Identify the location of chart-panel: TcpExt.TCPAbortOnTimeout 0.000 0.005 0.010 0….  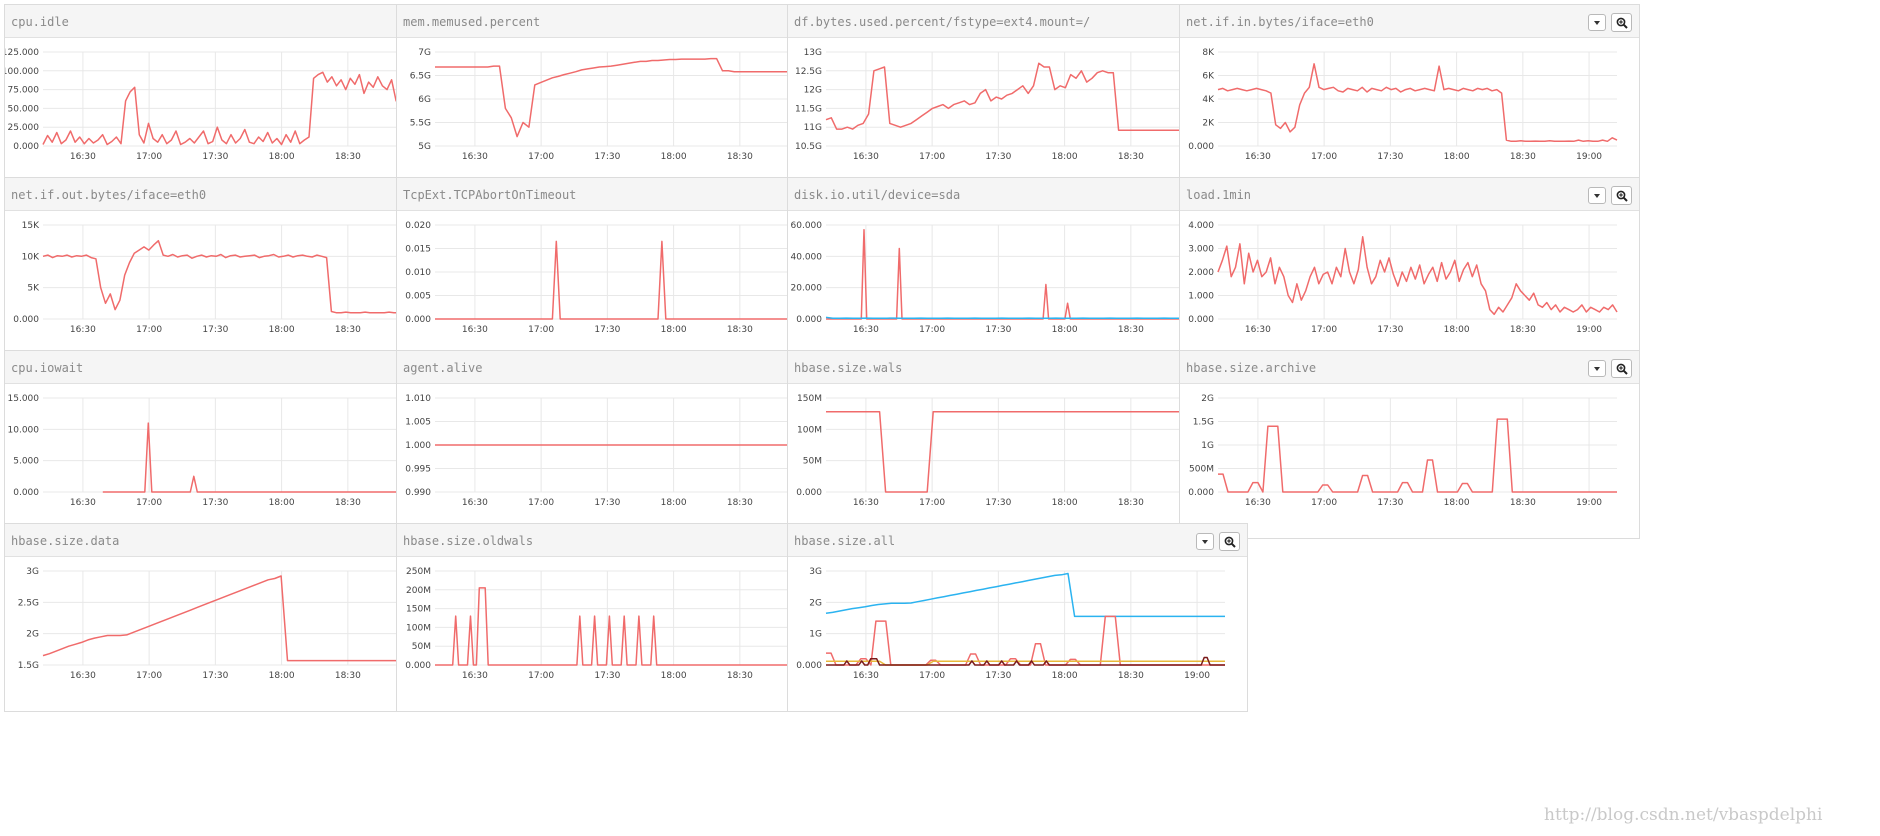
(626, 271).